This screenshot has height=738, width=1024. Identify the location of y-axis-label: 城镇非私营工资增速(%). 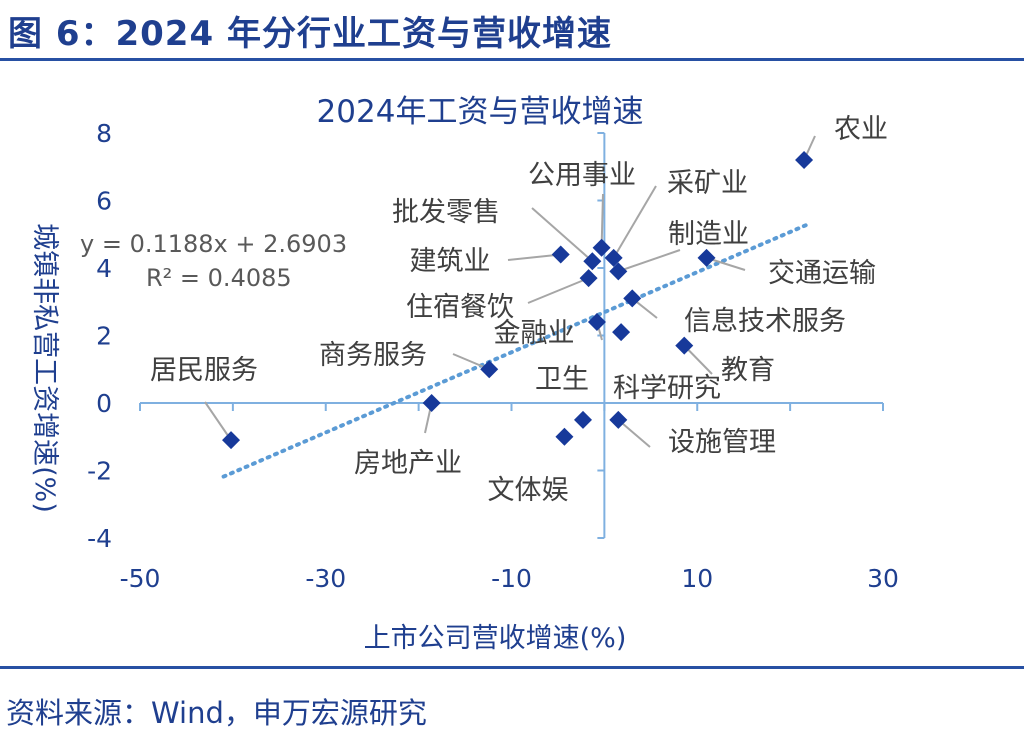
(44, 368).